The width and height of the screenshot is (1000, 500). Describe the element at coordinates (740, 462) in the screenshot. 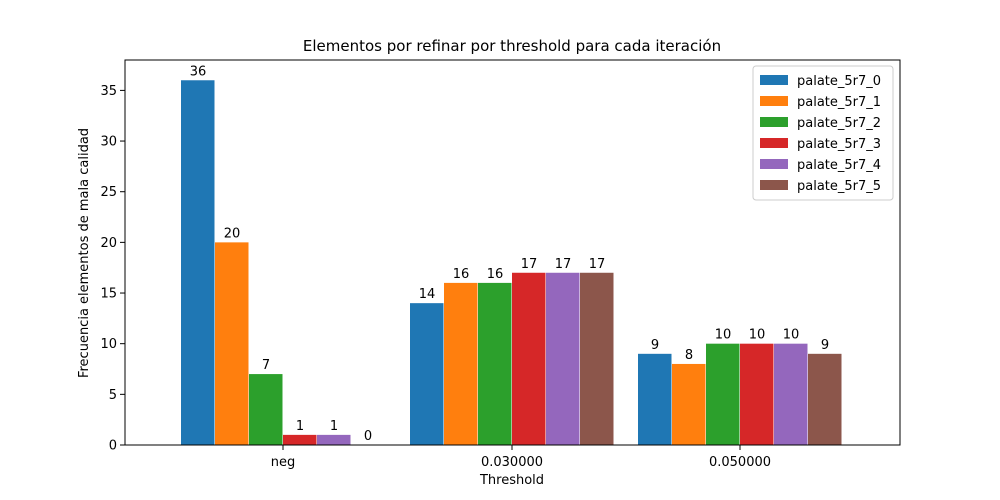

I see `x-tick-label: 0.050000` at that location.